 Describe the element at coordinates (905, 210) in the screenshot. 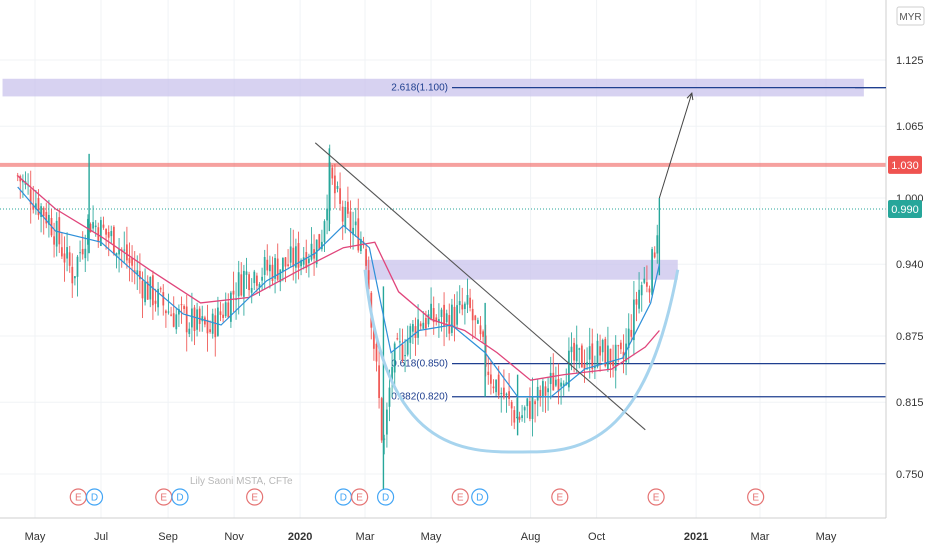

I see `last-price-badge-label: 0.990` at that location.